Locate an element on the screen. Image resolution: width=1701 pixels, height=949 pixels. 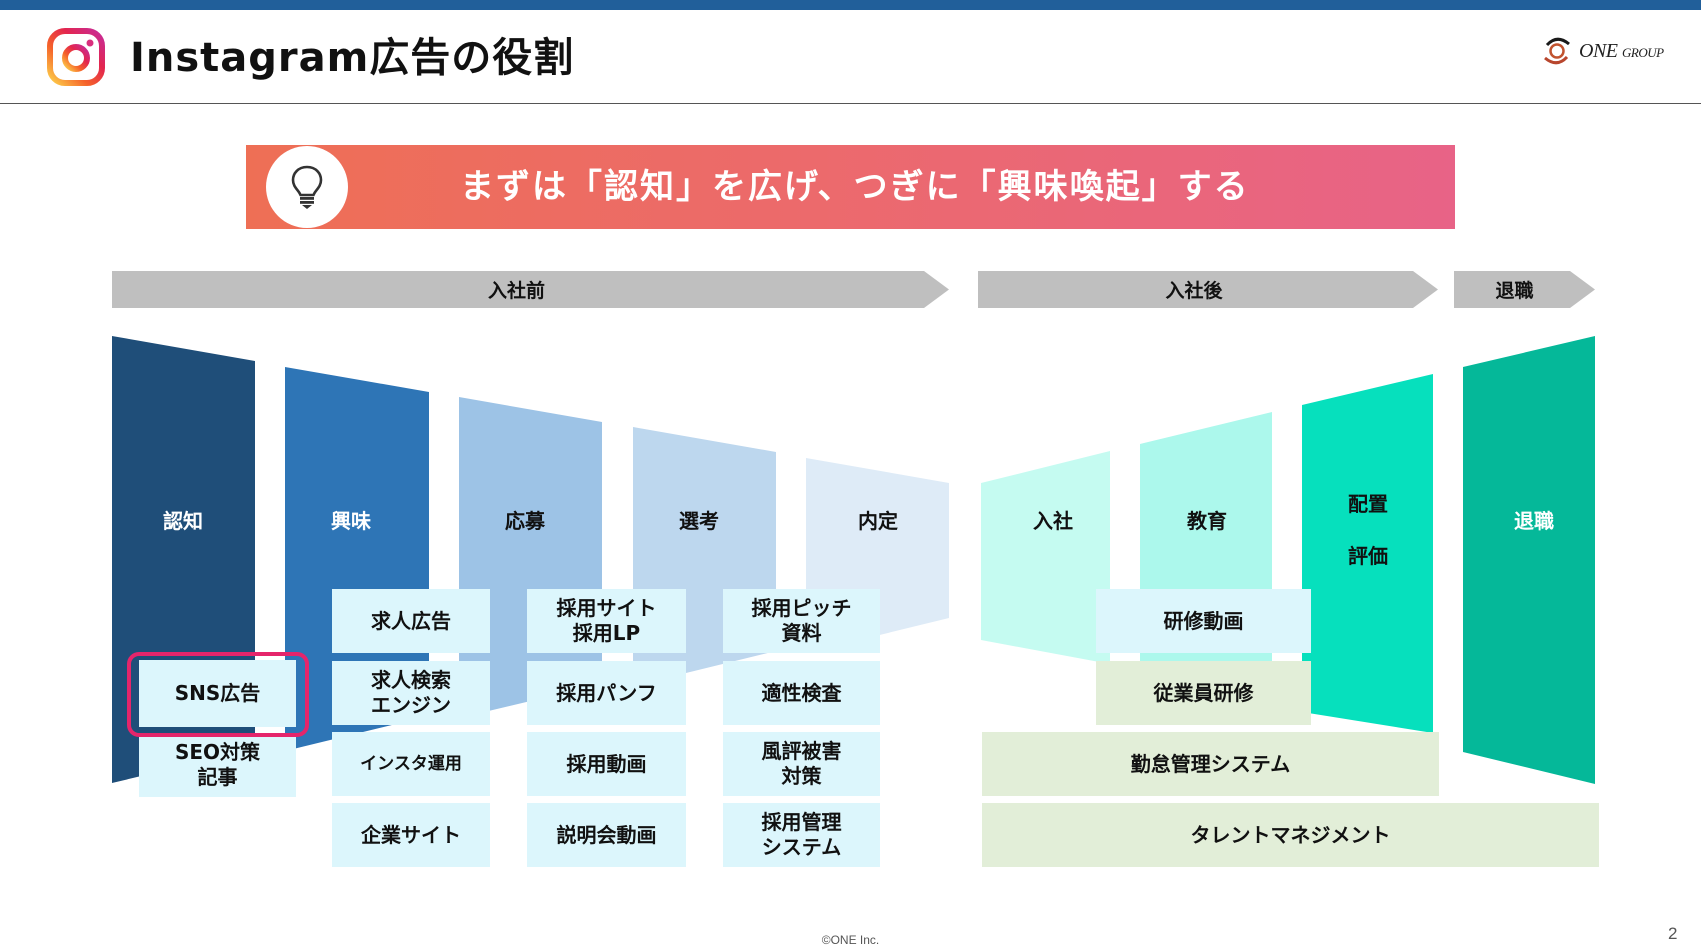
tool-pitch-deck: 採用ピッチ 資料 is located at coordinates (801, 621).